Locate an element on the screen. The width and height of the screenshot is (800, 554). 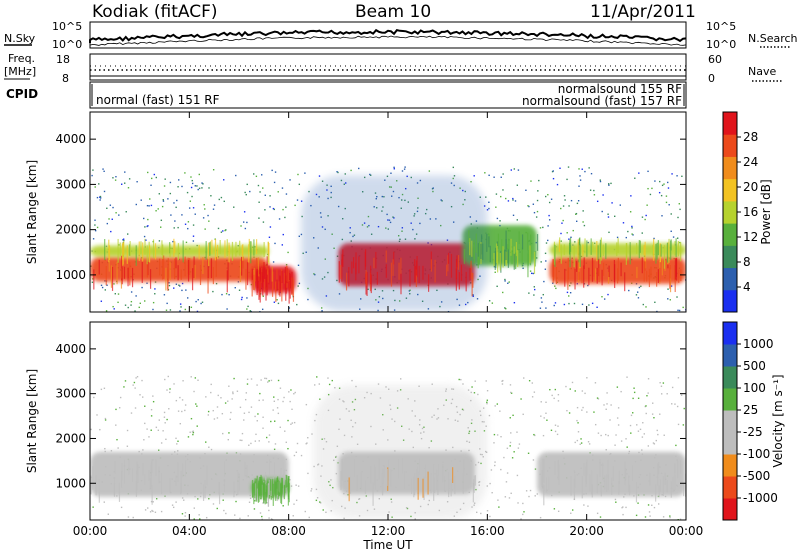
power-colorbar-label: Power [dB] is located at coordinates (766, 211).